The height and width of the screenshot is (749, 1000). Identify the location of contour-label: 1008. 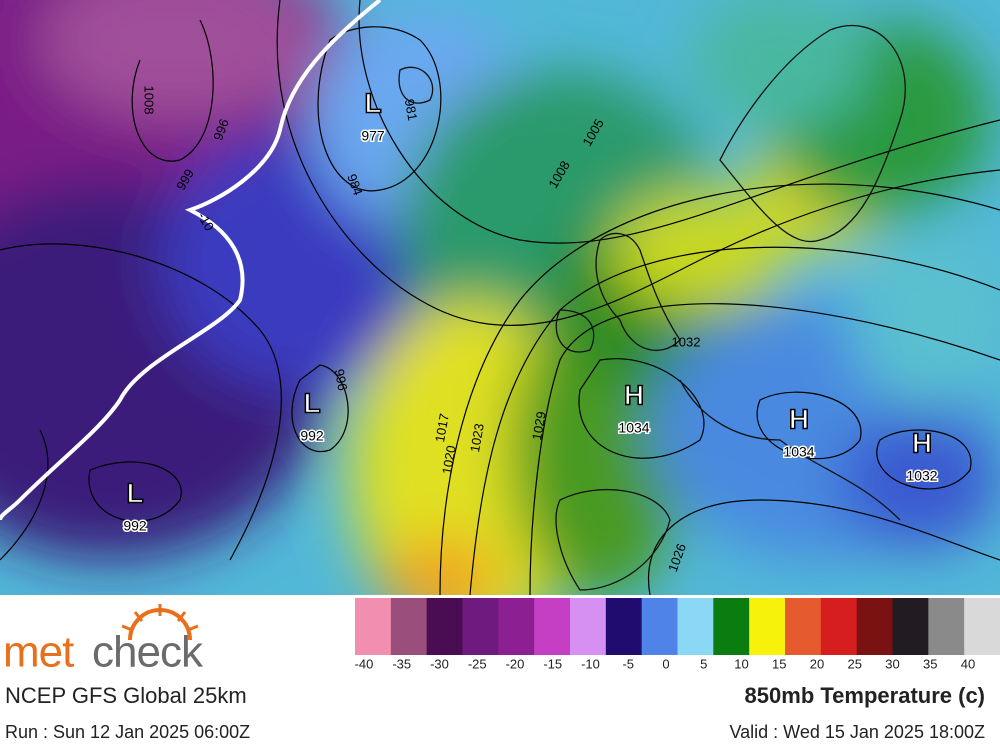
(149, 100).